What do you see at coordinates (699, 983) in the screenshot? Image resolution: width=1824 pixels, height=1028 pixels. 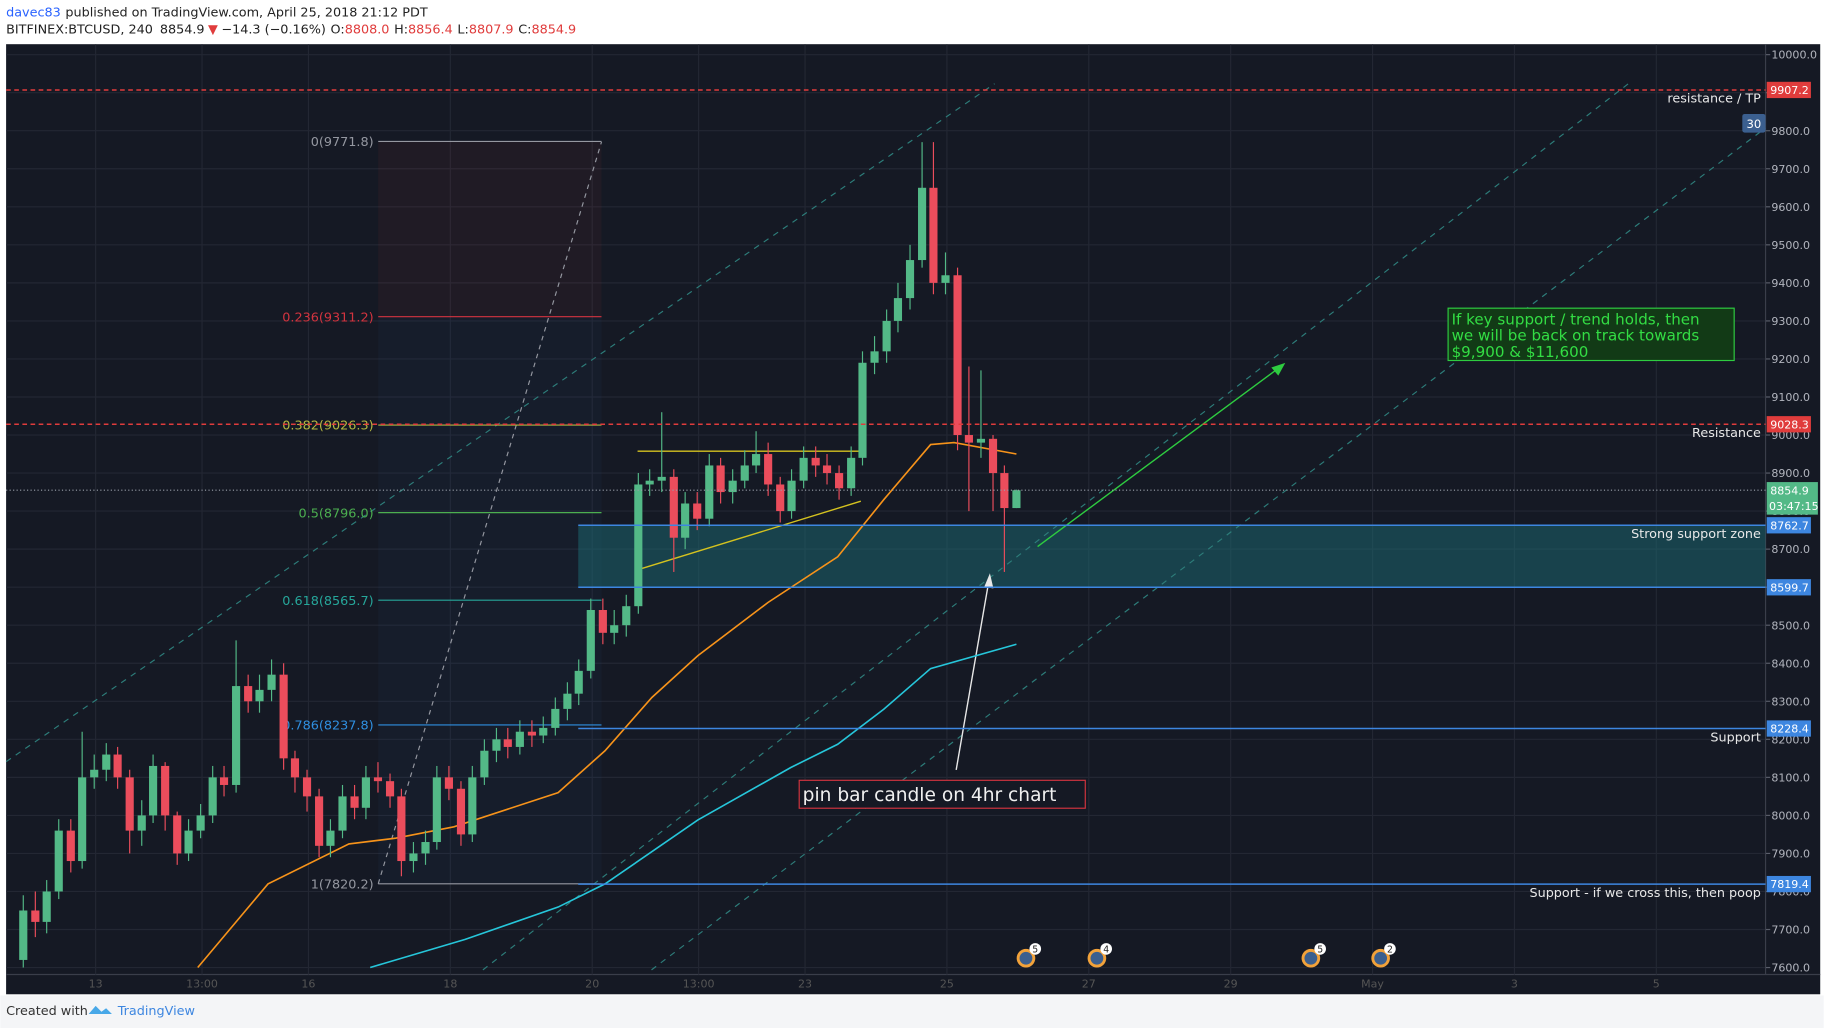 I see `x-tick-label: 13:00` at bounding box center [699, 983].